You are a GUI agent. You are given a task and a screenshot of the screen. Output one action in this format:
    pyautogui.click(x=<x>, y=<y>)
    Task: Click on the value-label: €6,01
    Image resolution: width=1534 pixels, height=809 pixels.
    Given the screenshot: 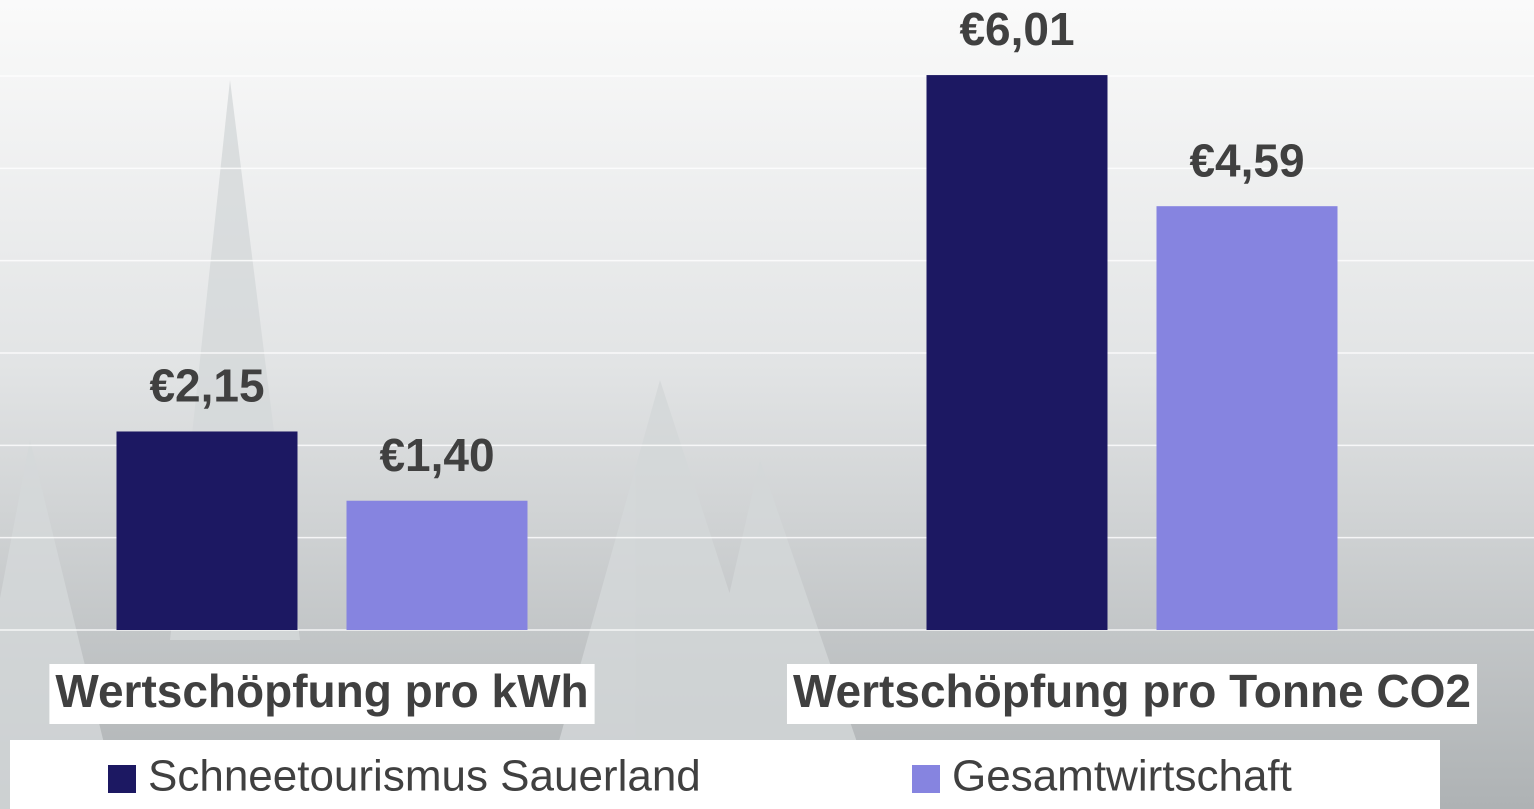 What is the action you would take?
    pyautogui.click(x=1016, y=29)
    